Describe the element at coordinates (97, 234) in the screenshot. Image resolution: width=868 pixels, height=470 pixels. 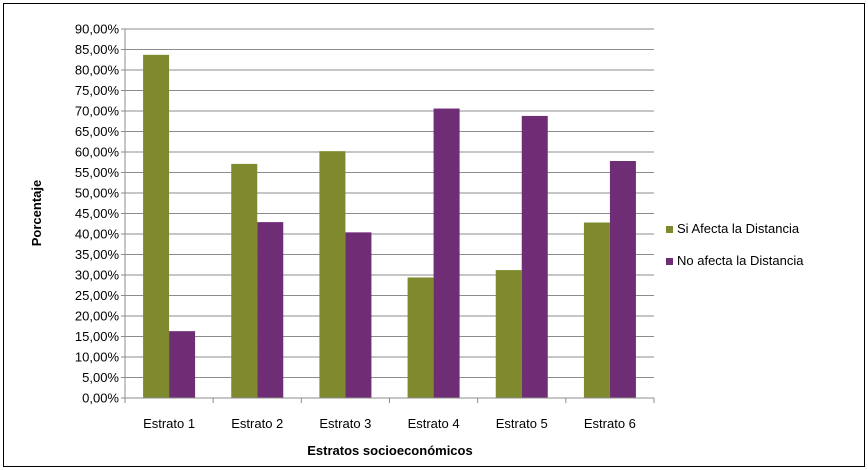
I see `y-tick-label: 40,00%` at that location.